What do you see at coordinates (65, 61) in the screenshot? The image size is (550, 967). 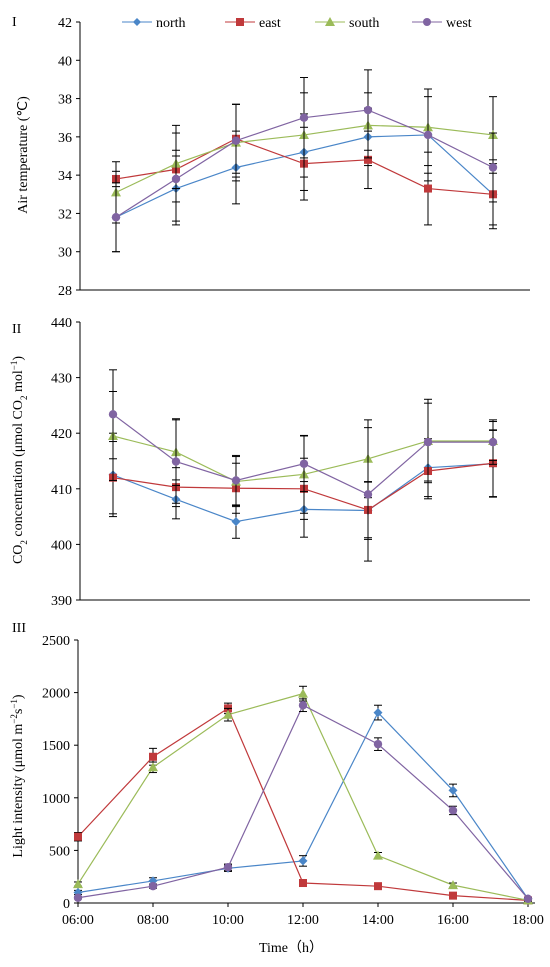 I see `y-tick-label: 40` at bounding box center [65, 61].